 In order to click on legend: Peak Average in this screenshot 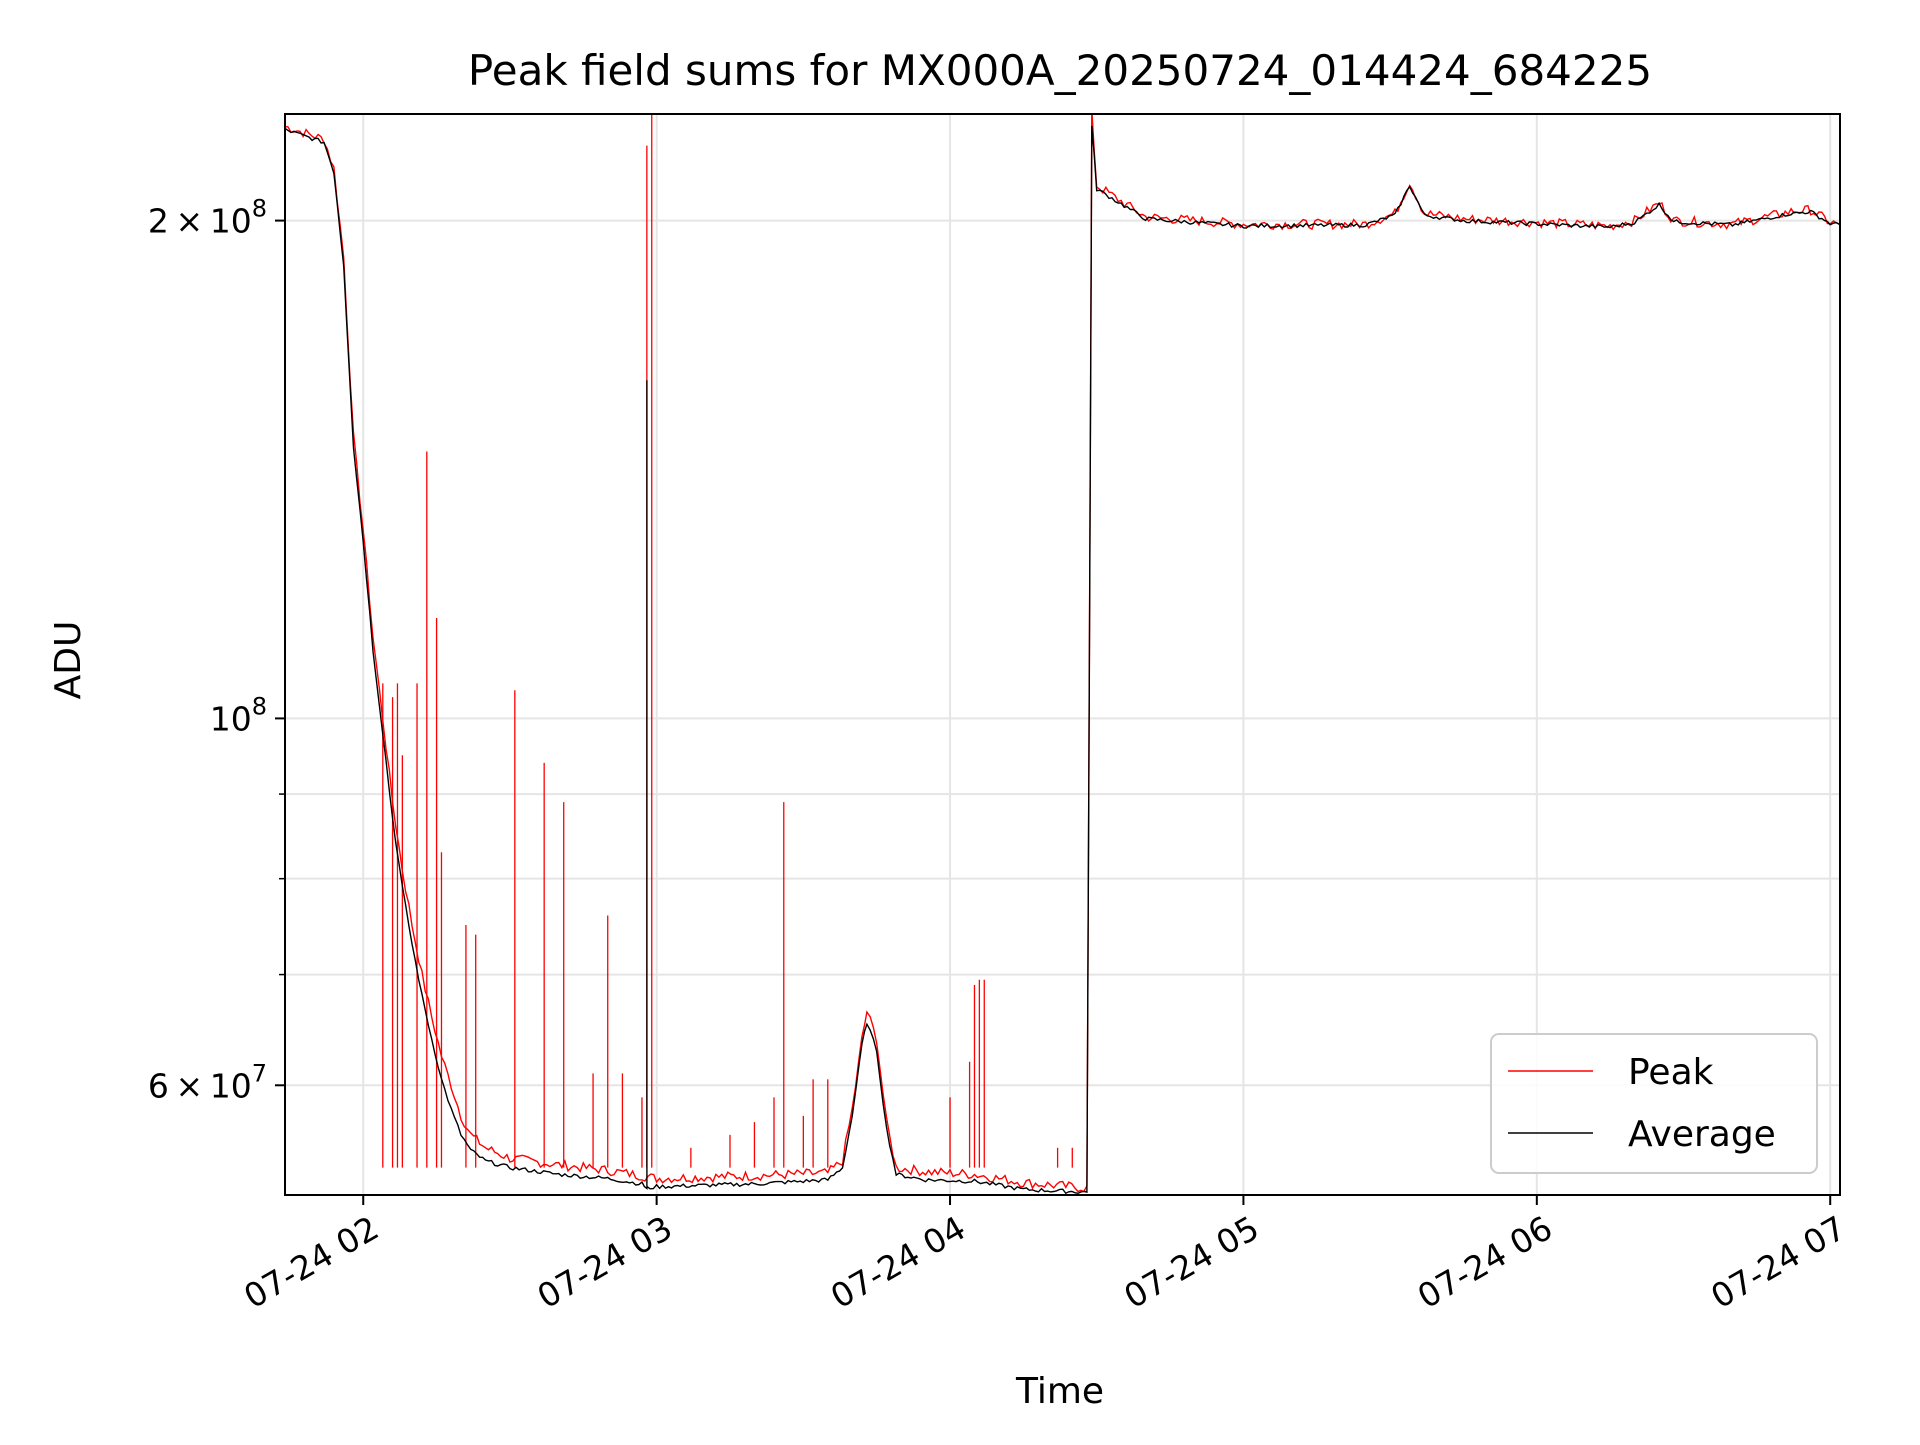, I will do `click(1654, 1103)`.